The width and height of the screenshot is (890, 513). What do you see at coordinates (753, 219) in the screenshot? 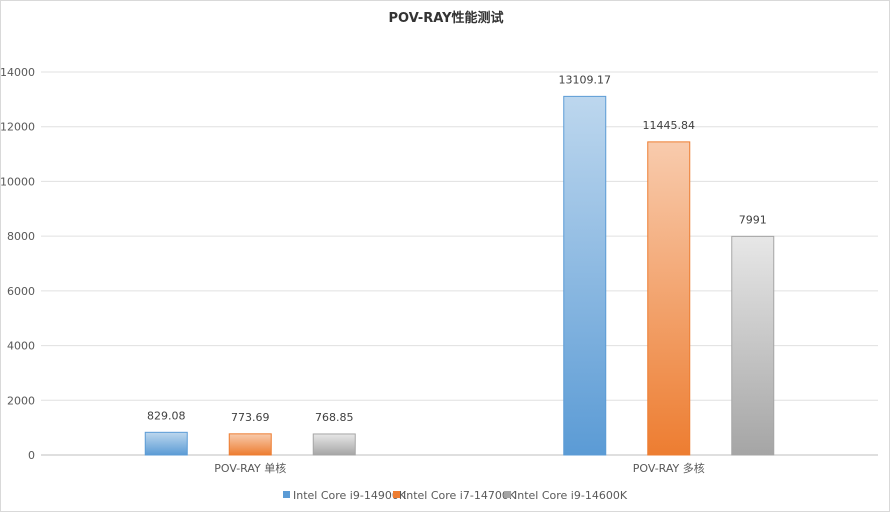
I see `data-label: 7991` at bounding box center [753, 219].